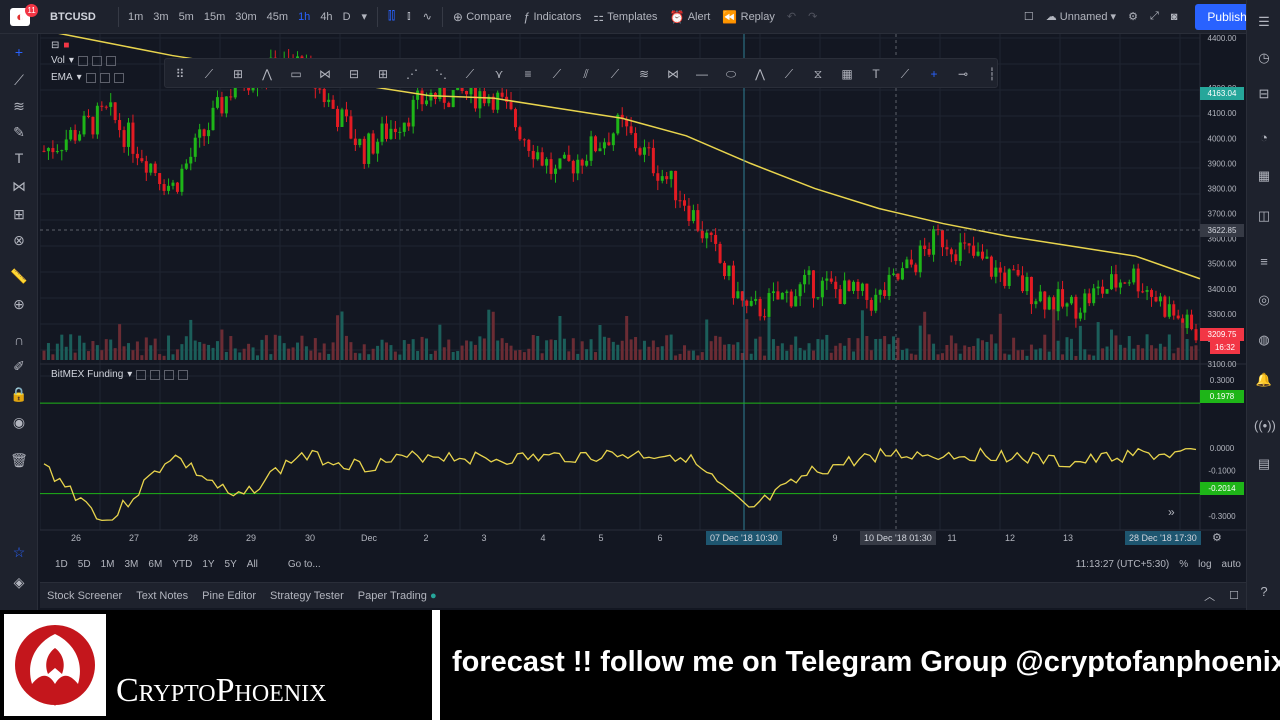 Image resolution: width=1280 pixels, height=720 pixels. Describe the element at coordinates (689, 17) in the screenshot. I see `alert-button: ⏰ Alert` at that location.